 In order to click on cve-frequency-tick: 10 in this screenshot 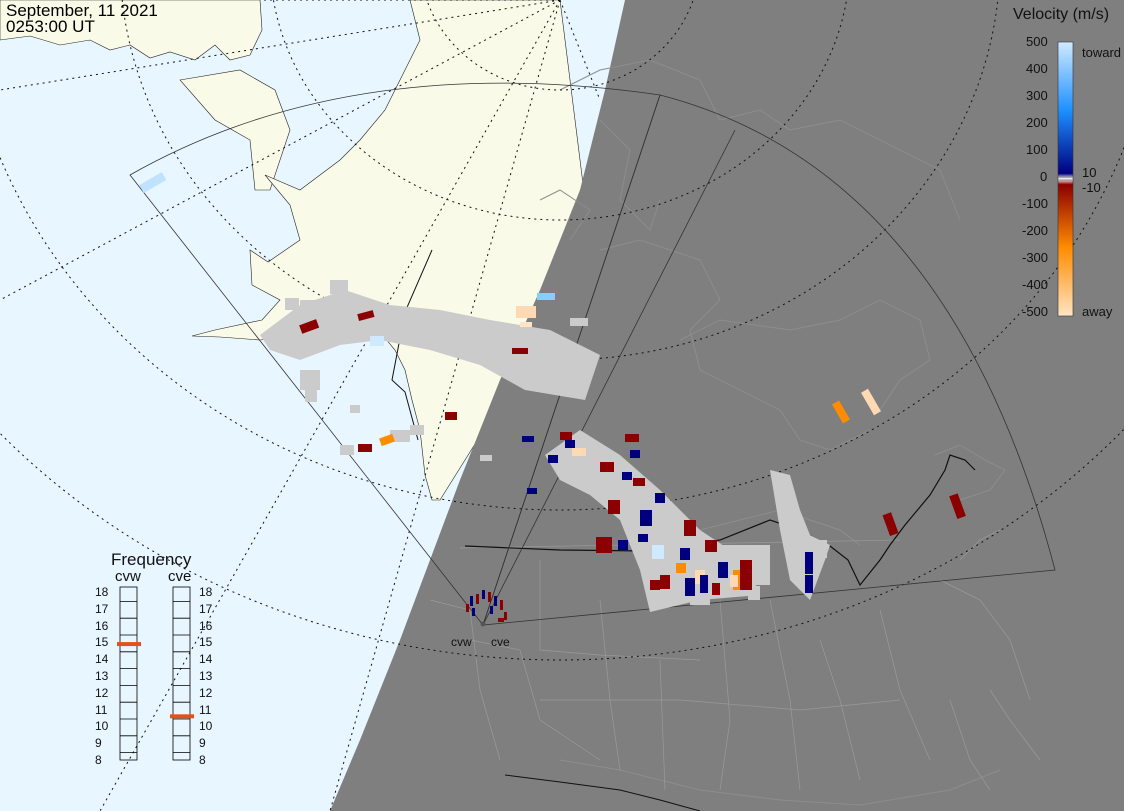, I will do `click(206, 726)`.